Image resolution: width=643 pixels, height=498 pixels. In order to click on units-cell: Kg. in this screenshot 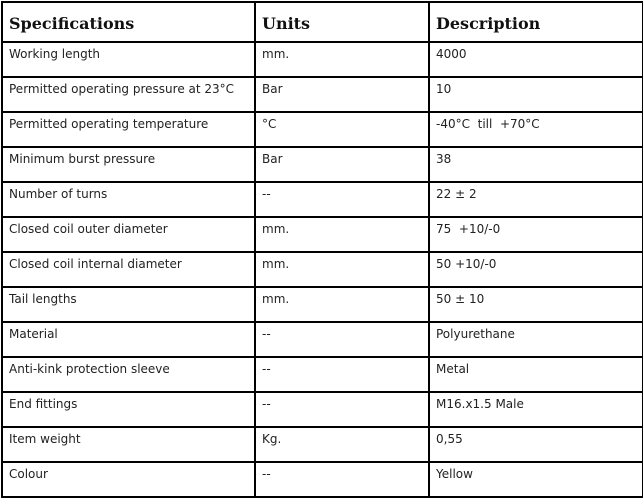, I will do `click(342, 444)`.